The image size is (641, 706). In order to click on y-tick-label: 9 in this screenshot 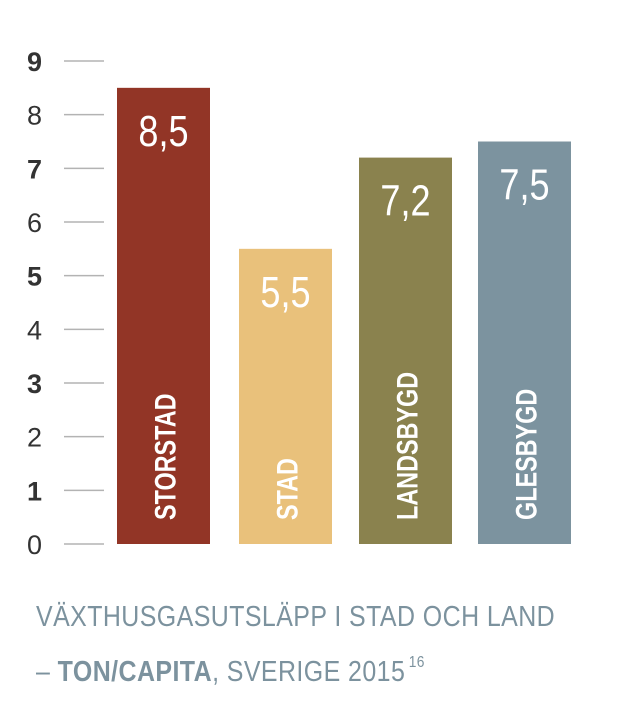, I will do `click(34, 62)`.